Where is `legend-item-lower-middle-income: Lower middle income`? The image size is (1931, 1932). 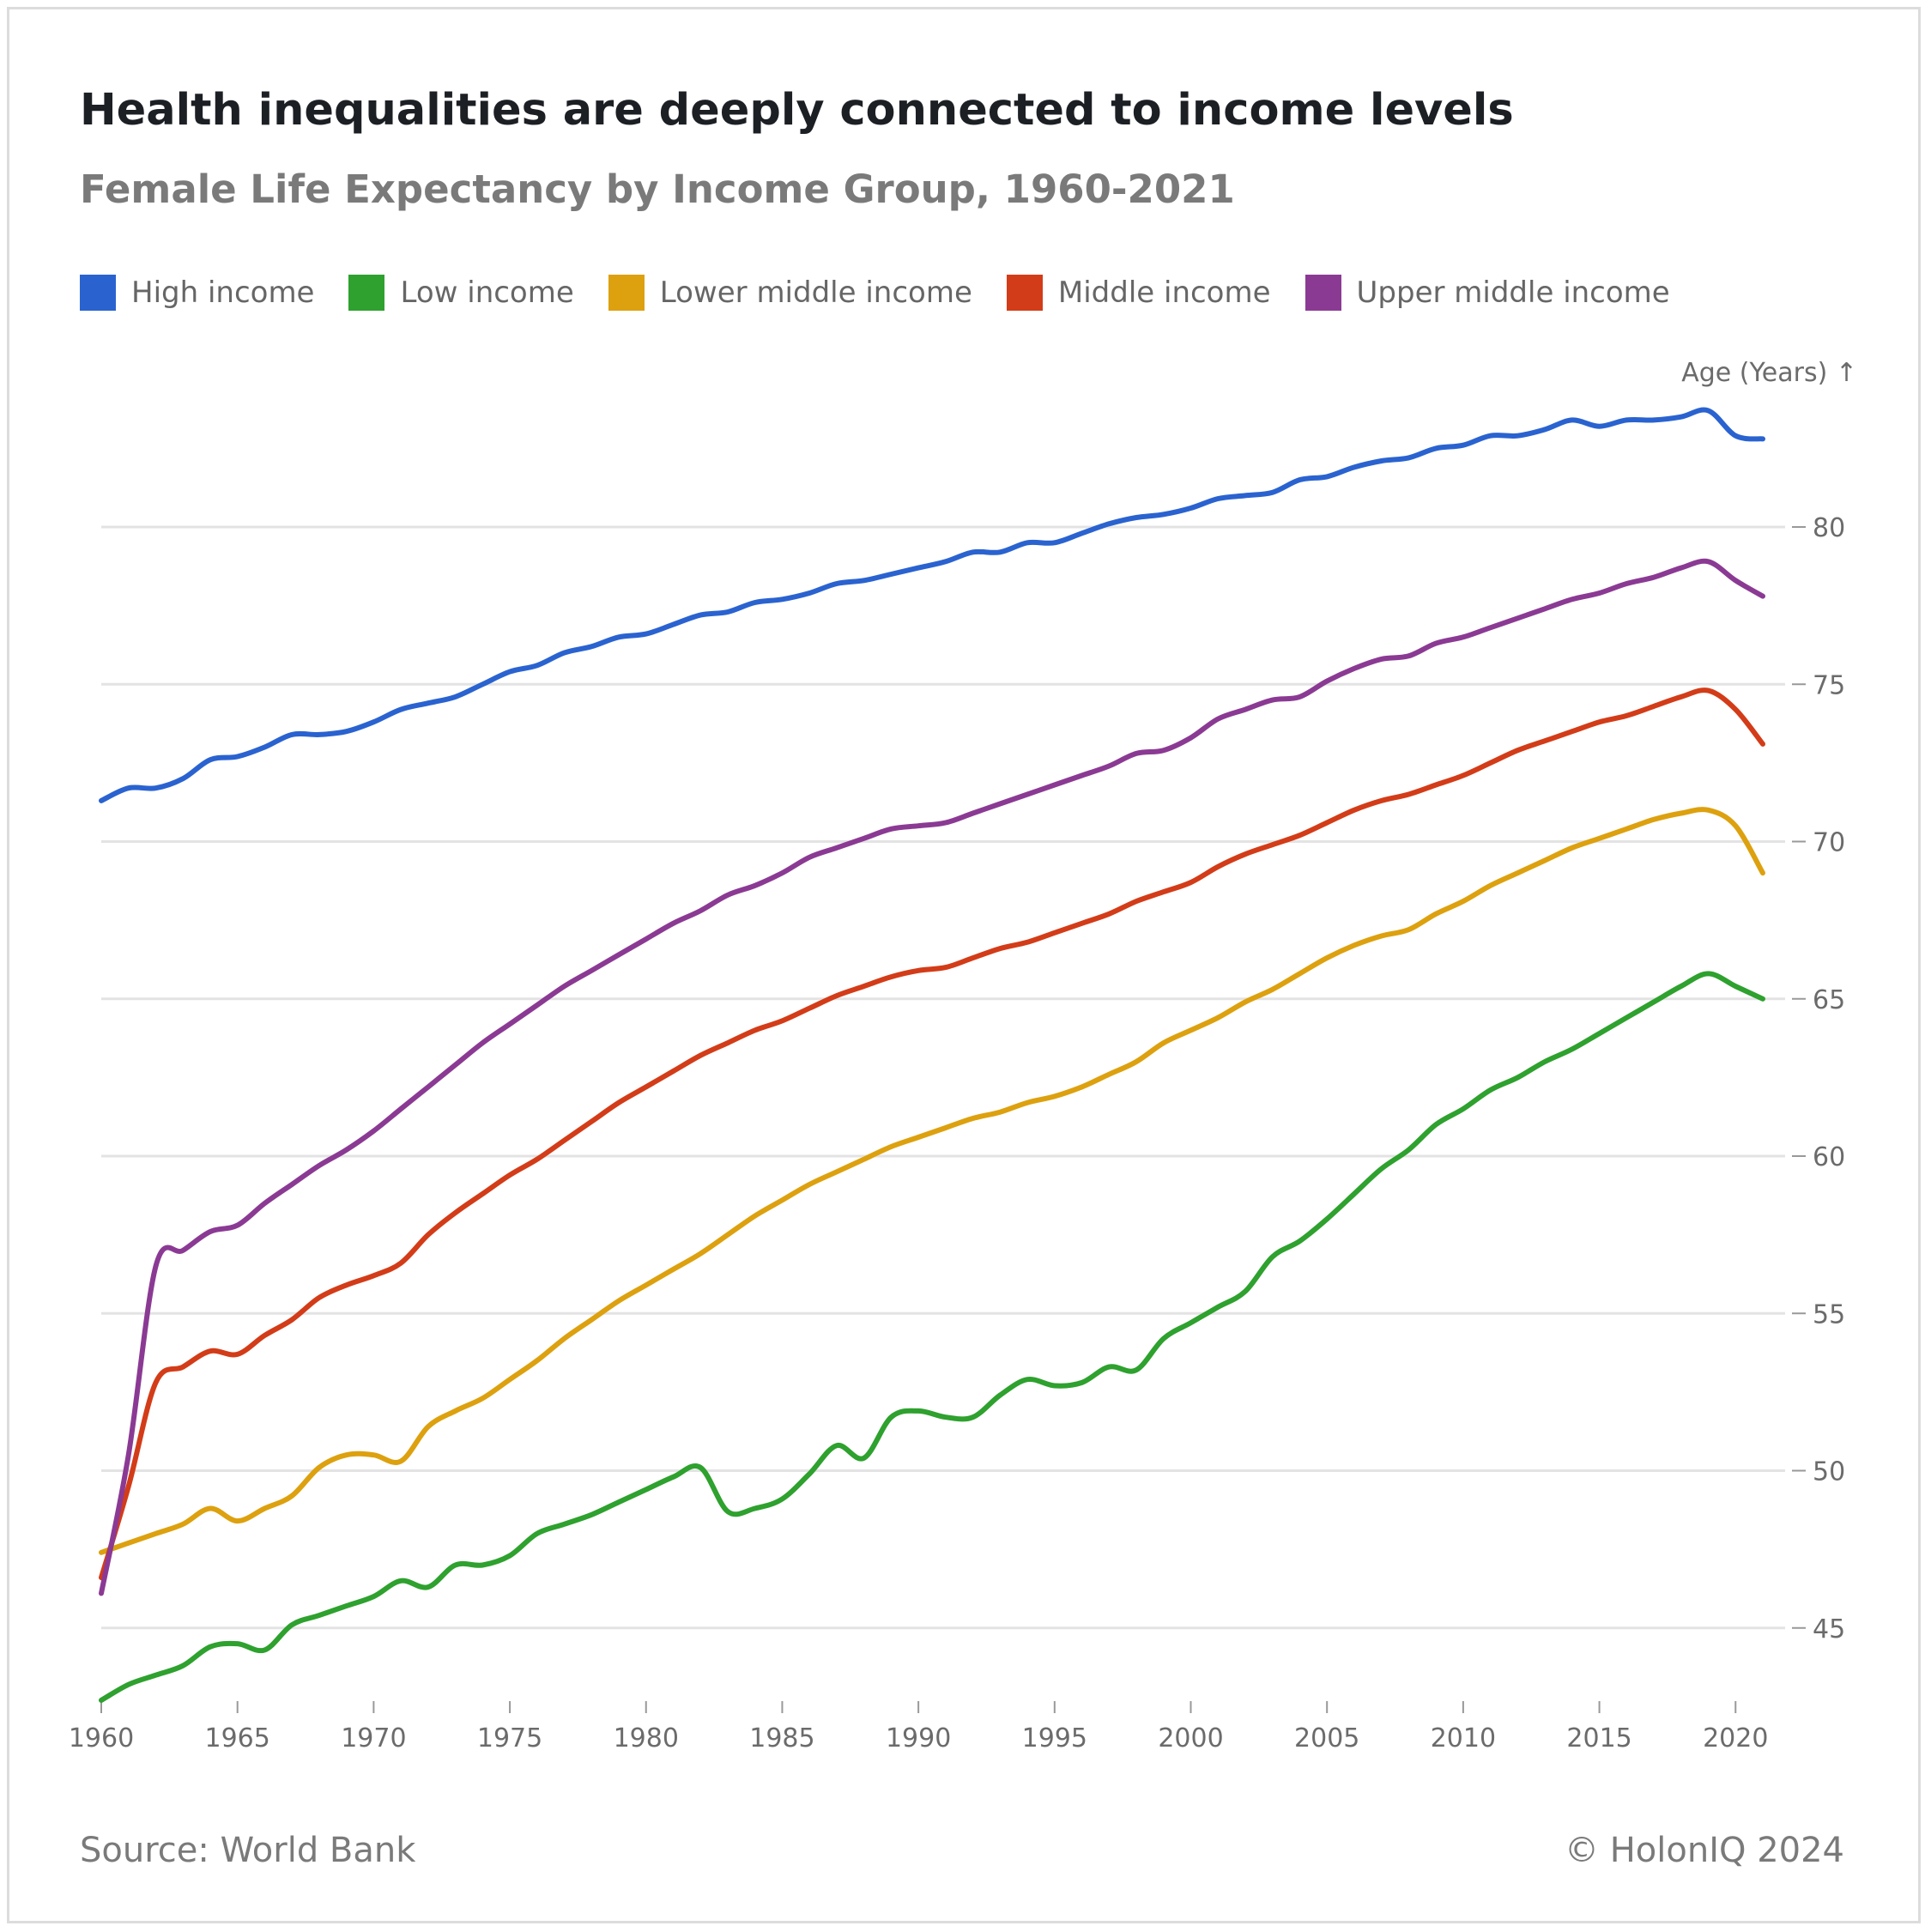 legend-item-lower-middle-income: Lower middle income is located at coordinates (790, 293).